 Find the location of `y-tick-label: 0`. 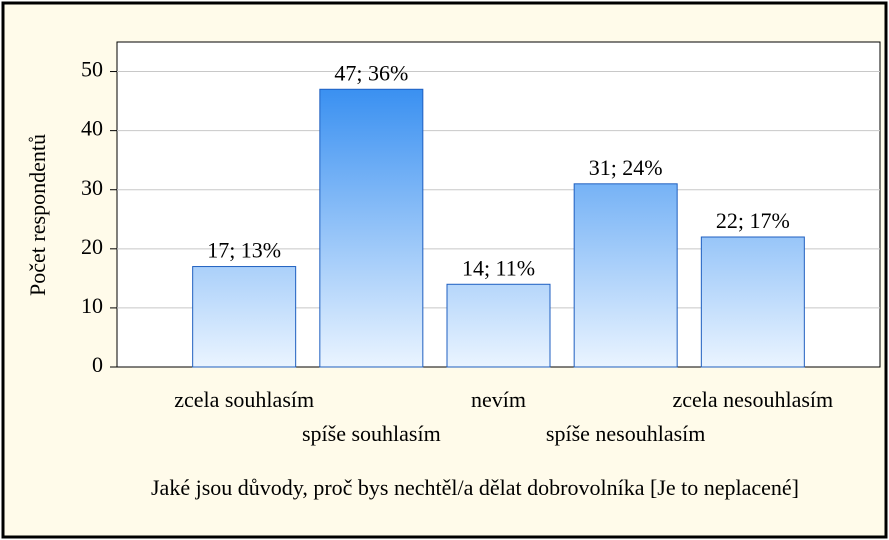

y-tick-label: 0 is located at coordinates (97, 364).